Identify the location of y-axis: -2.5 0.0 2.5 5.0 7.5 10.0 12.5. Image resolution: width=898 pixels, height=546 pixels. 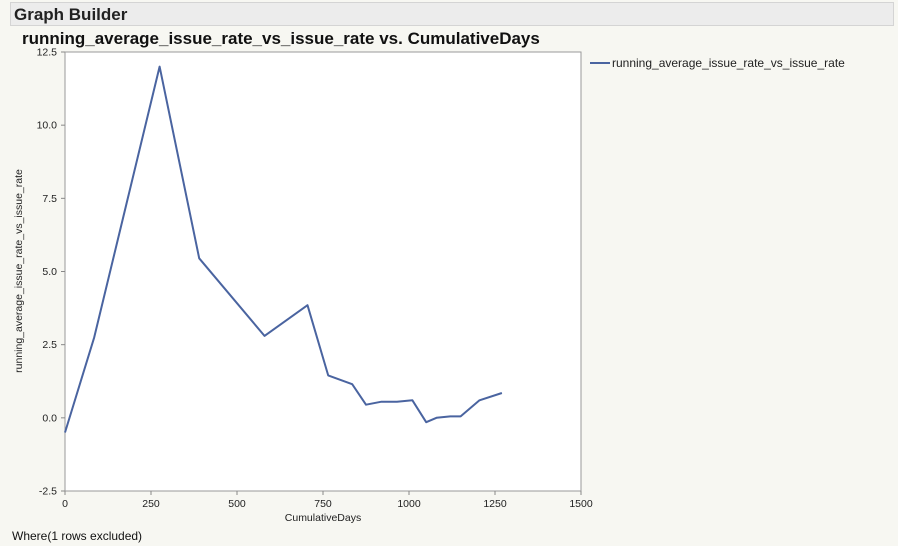
(51, 272).